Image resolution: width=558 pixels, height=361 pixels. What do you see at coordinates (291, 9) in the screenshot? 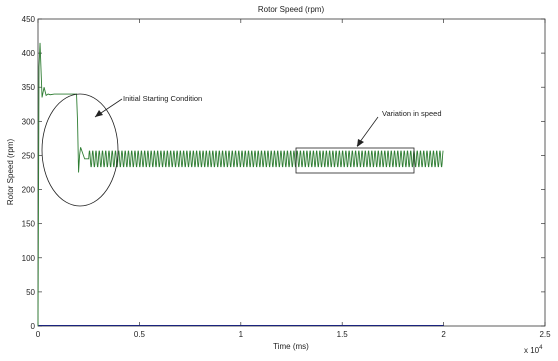
I see `chart-title: Rotor Speed (rpm)` at bounding box center [291, 9].